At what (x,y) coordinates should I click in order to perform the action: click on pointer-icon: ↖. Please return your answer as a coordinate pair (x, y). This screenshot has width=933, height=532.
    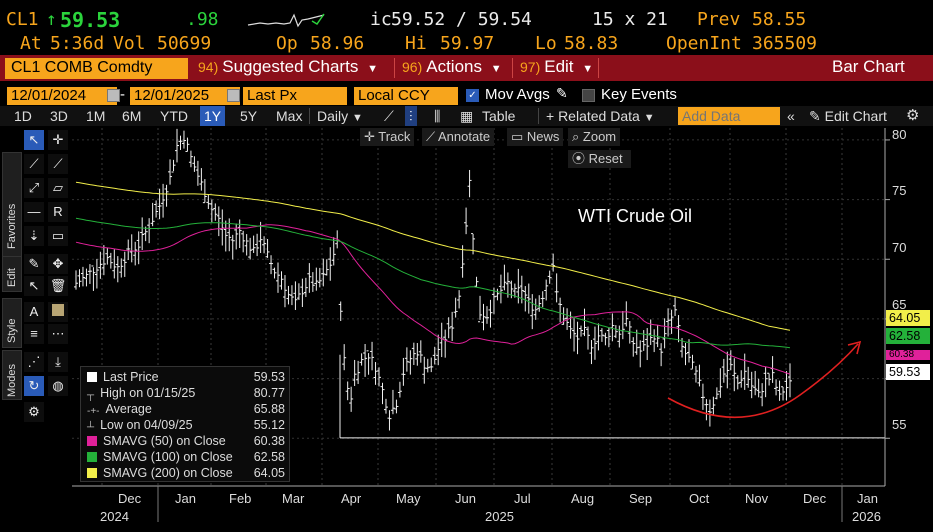
    Looking at the image, I should click on (34, 140).